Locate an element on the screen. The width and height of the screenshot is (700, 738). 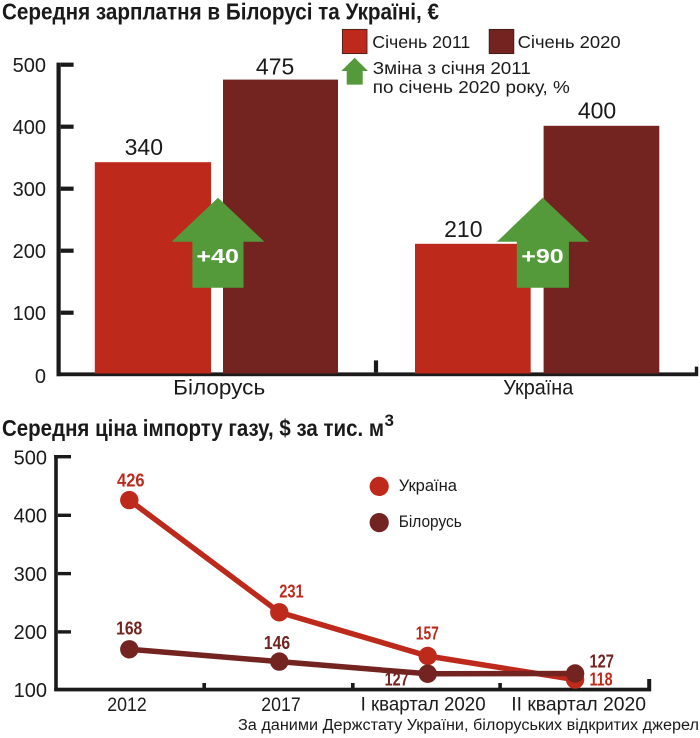
svg-text: 231 is located at coordinates (291, 592).